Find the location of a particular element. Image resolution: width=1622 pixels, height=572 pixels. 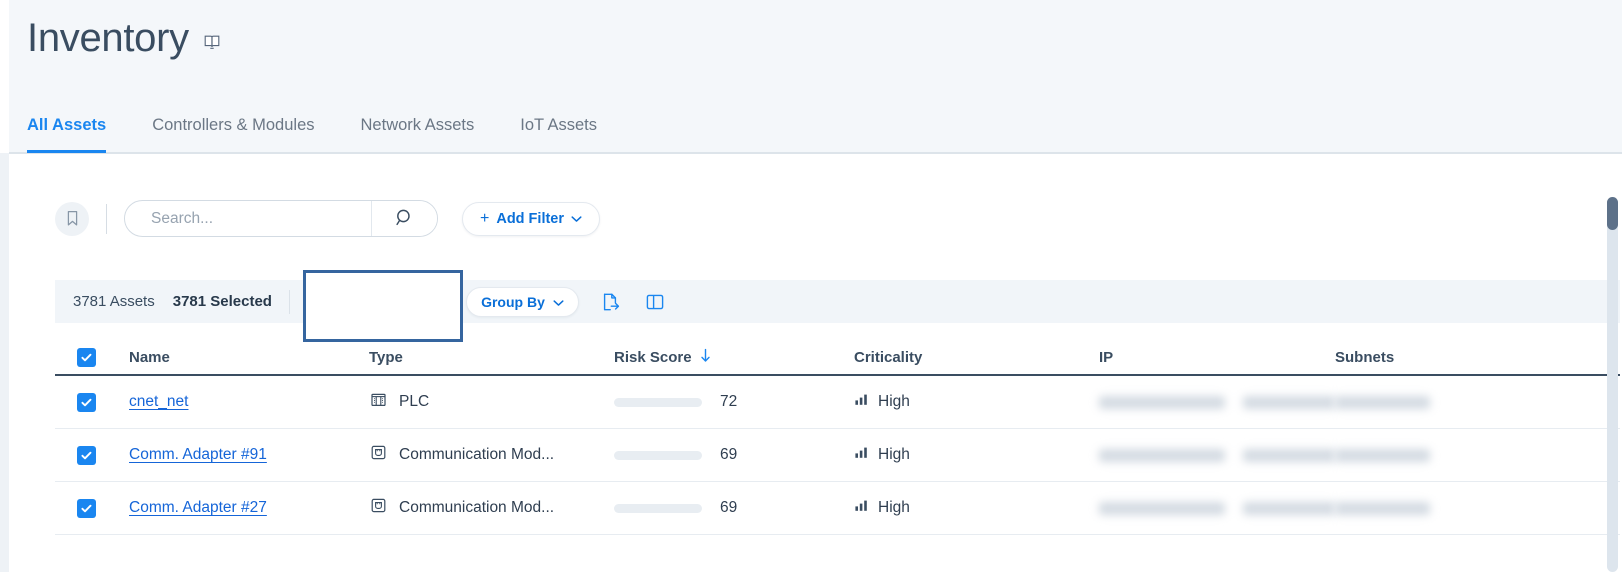

row-risk-cell: 72 is located at coordinates (734, 402).